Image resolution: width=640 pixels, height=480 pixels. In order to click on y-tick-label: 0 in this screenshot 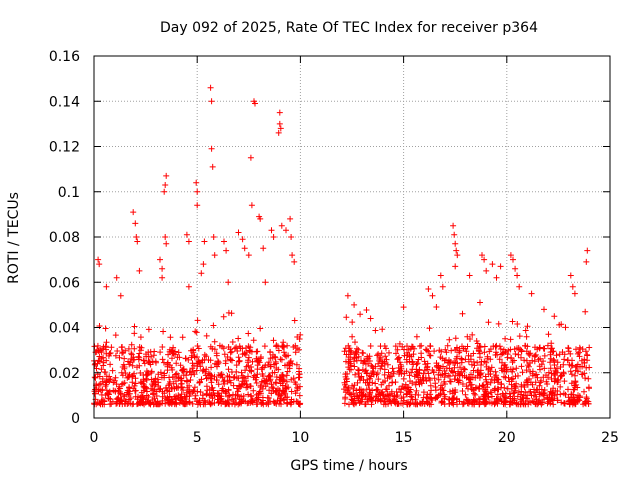, I will do `click(75, 419)`.